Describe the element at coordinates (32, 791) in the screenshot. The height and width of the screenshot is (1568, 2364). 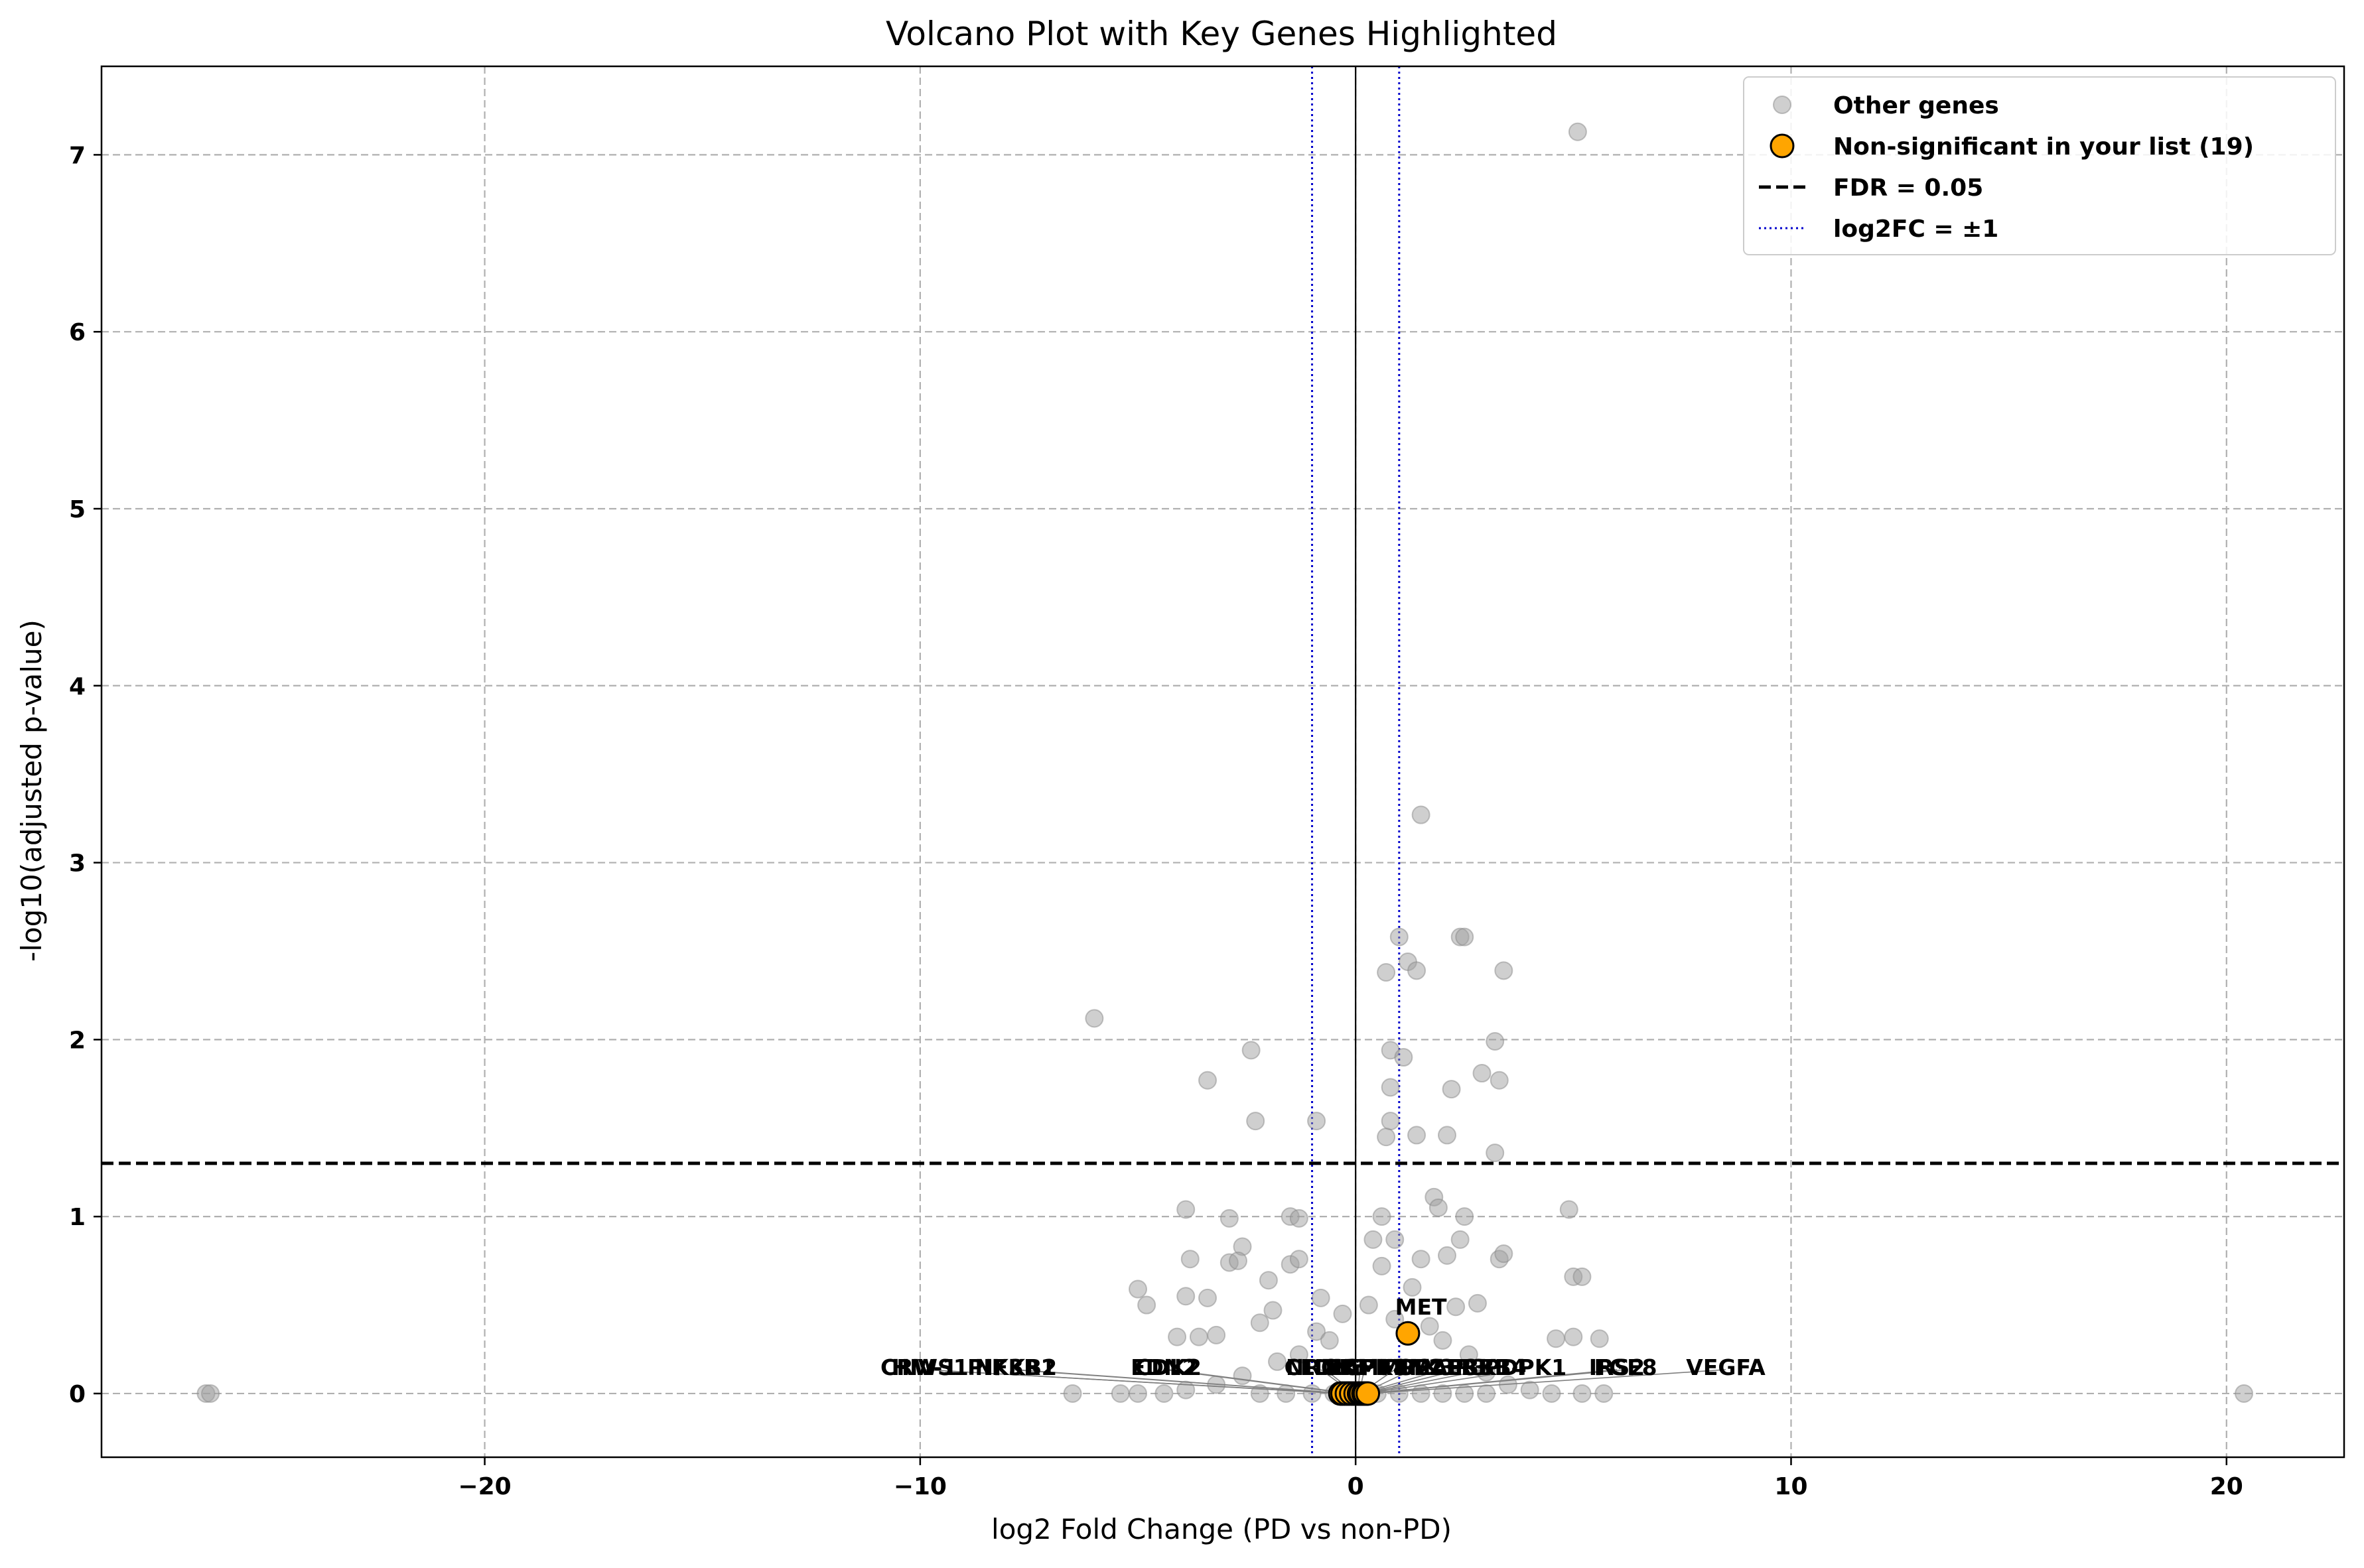
I see `y-axis-label: -log10(adjusted p-value)` at that location.